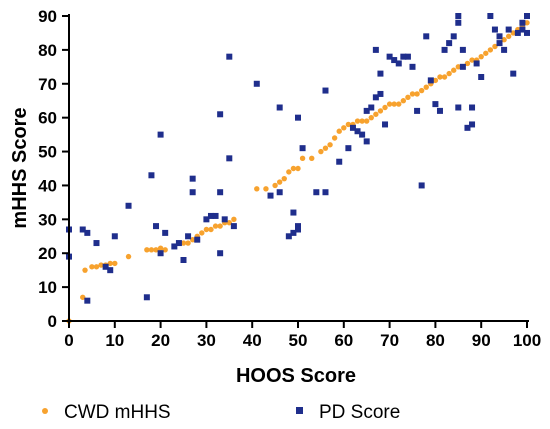 This screenshot has width=550, height=429. Describe the element at coordinates (252, 340) in the screenshot. I see `x-tick-label: 40` at that location.